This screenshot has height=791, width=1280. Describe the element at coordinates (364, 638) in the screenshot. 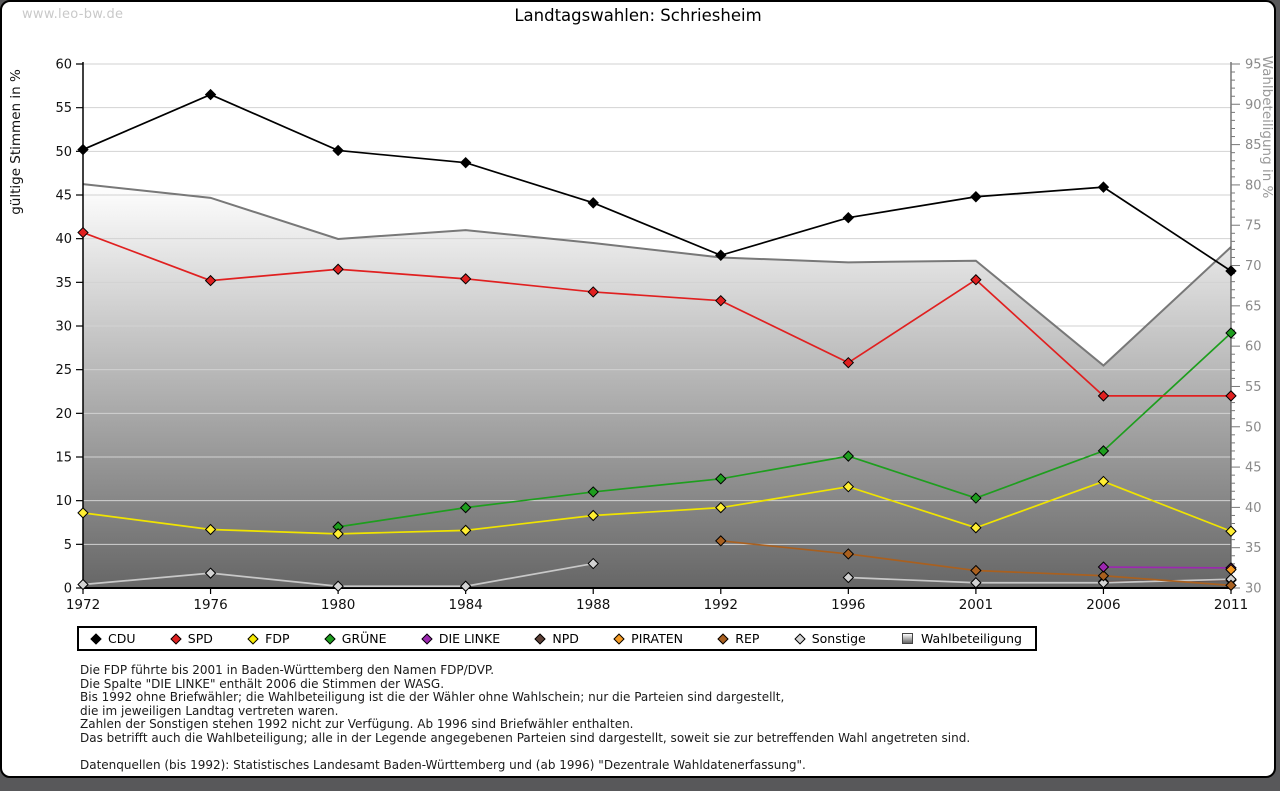

I see `legend-label: GRÜNE` at that location.